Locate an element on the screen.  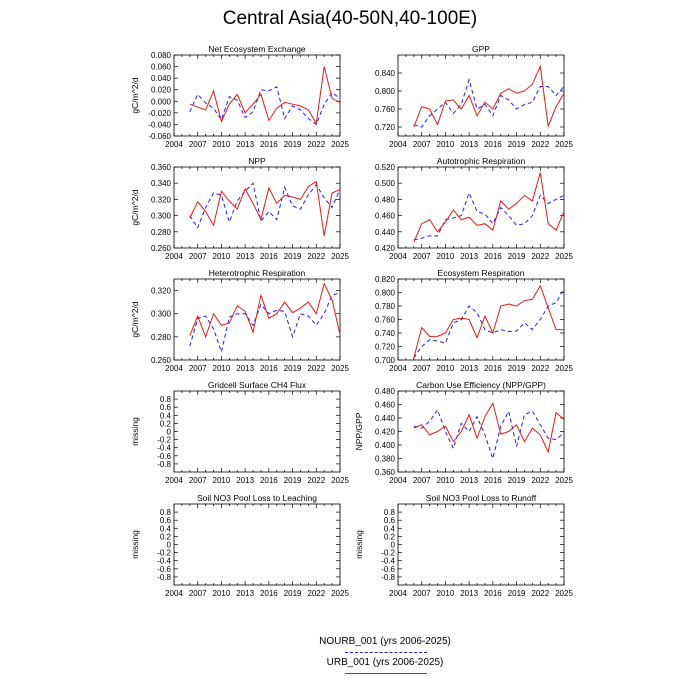
y-tick-label: 0.720 is located at coordinates (385, 127).